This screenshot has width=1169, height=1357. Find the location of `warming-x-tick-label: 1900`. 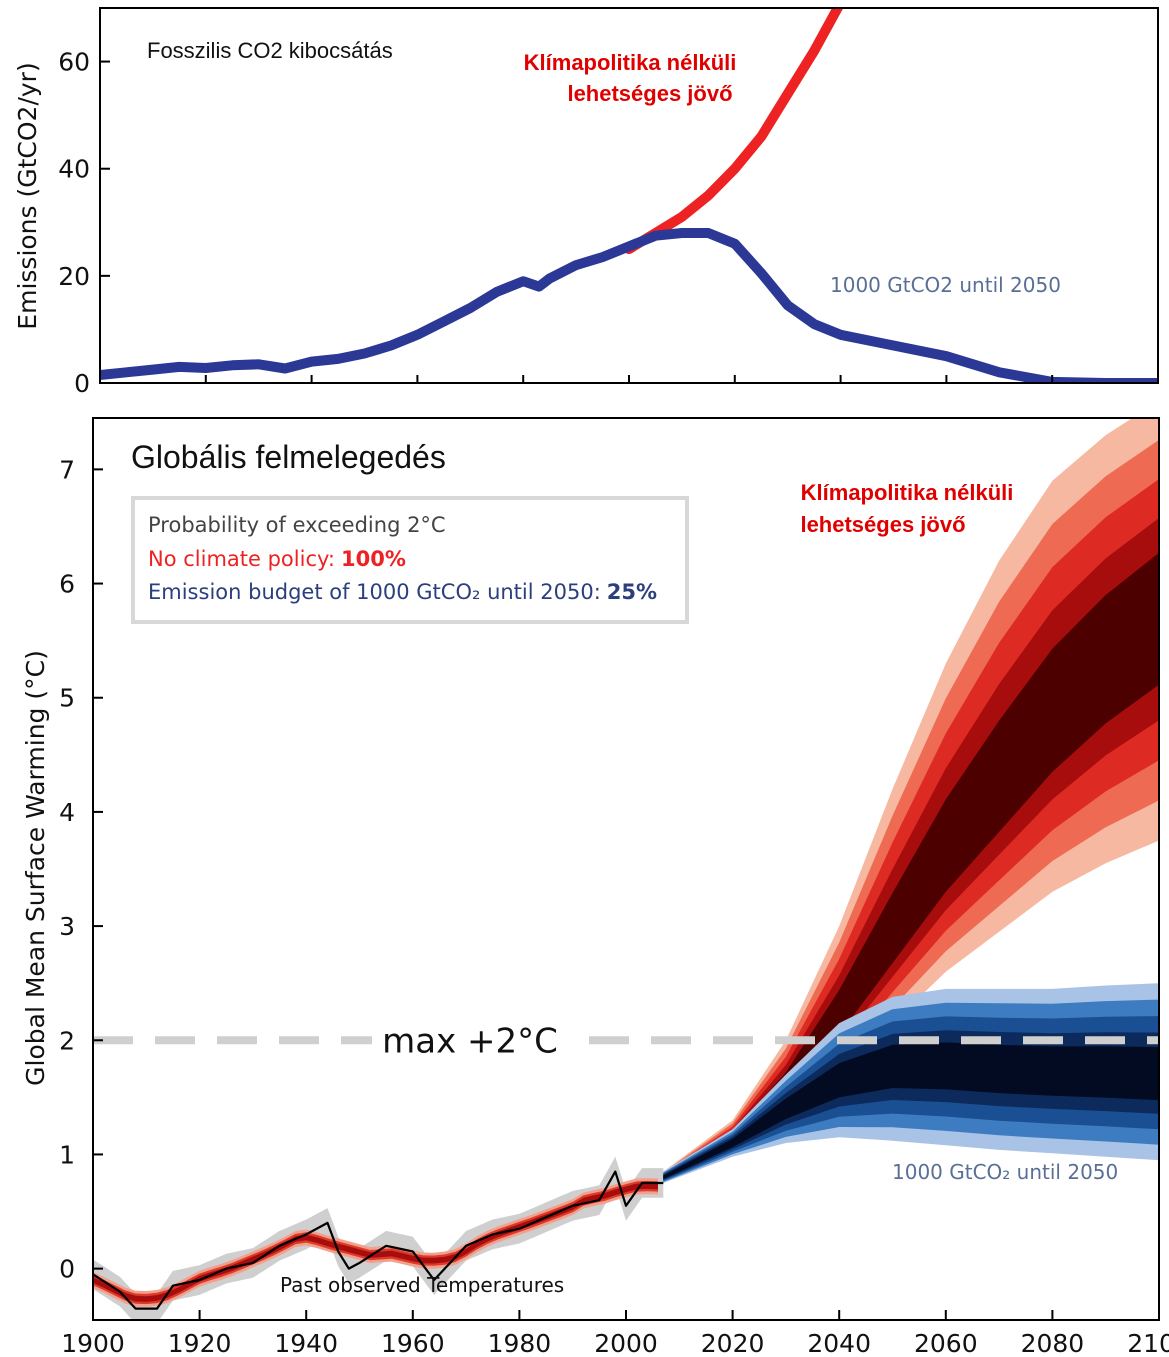

warming-x-tick-label: 1900 is located at coordinates (93, 1343).